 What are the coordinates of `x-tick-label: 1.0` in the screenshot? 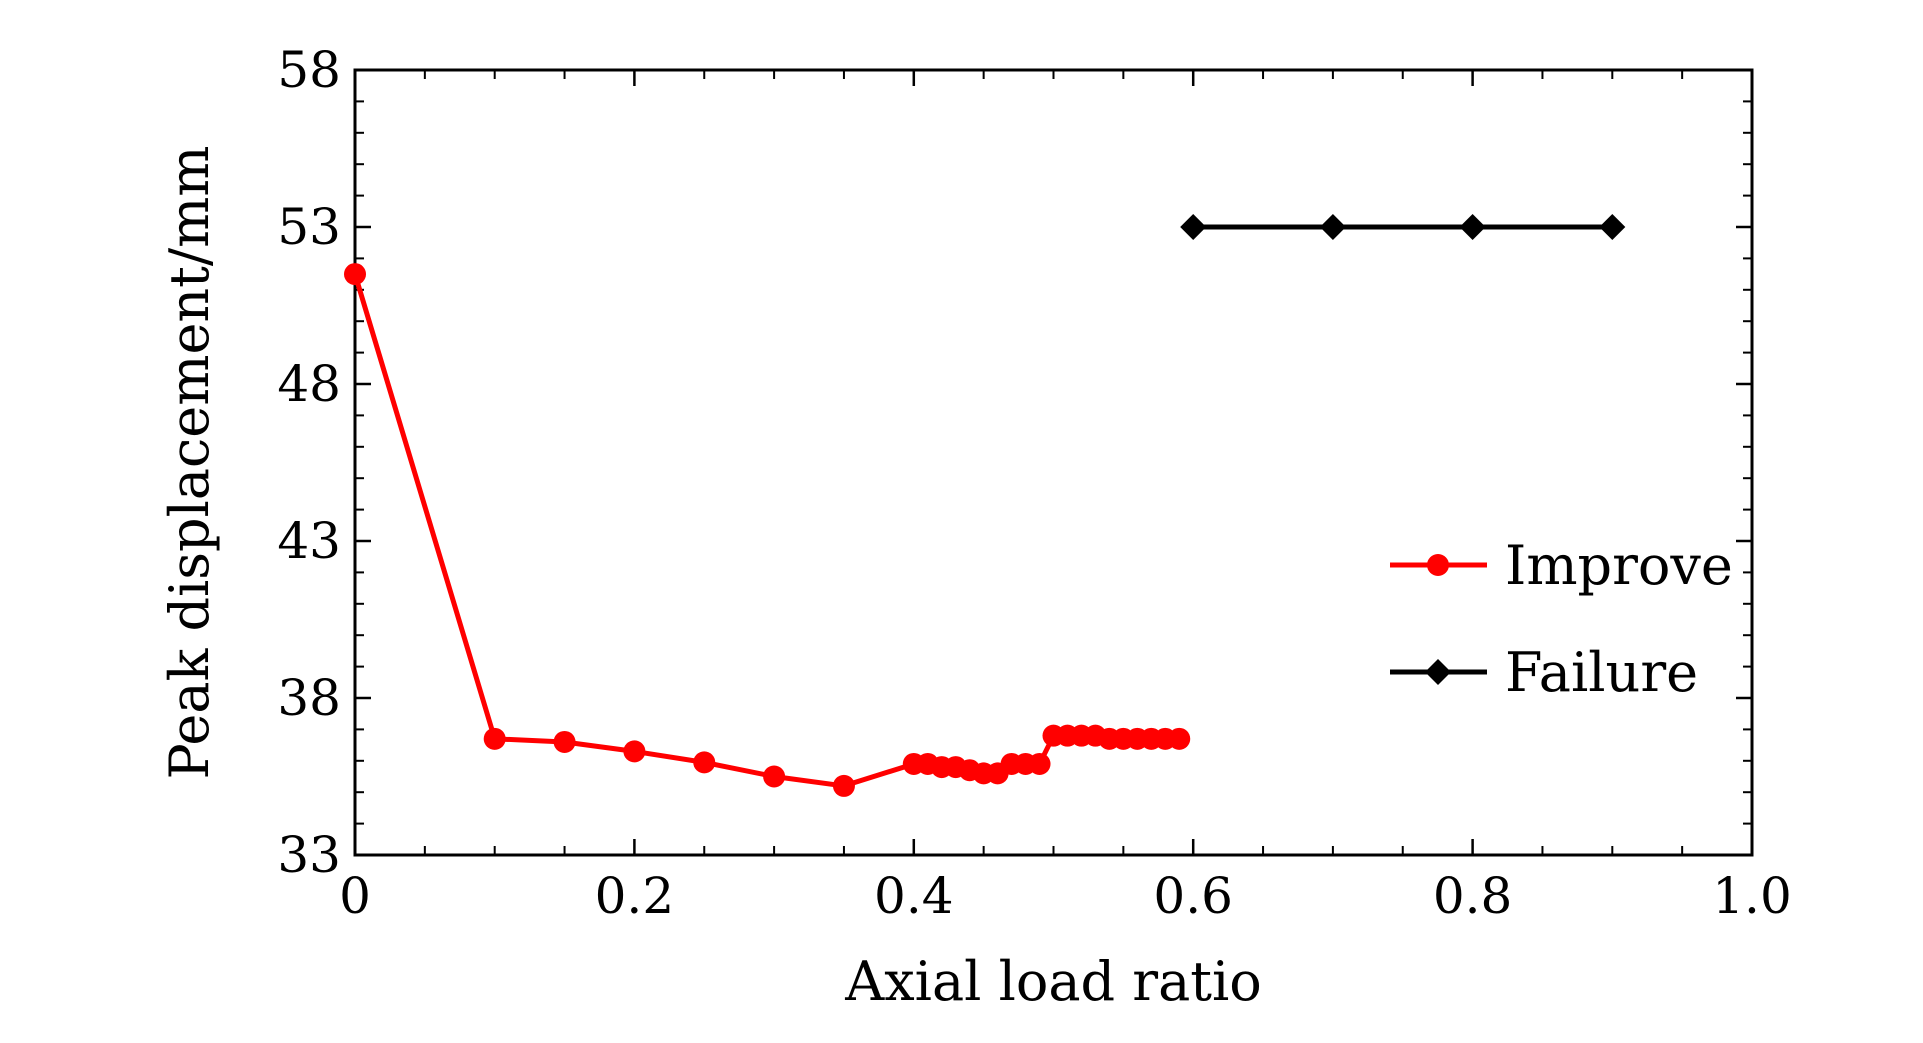 It's located at (1752, 896).